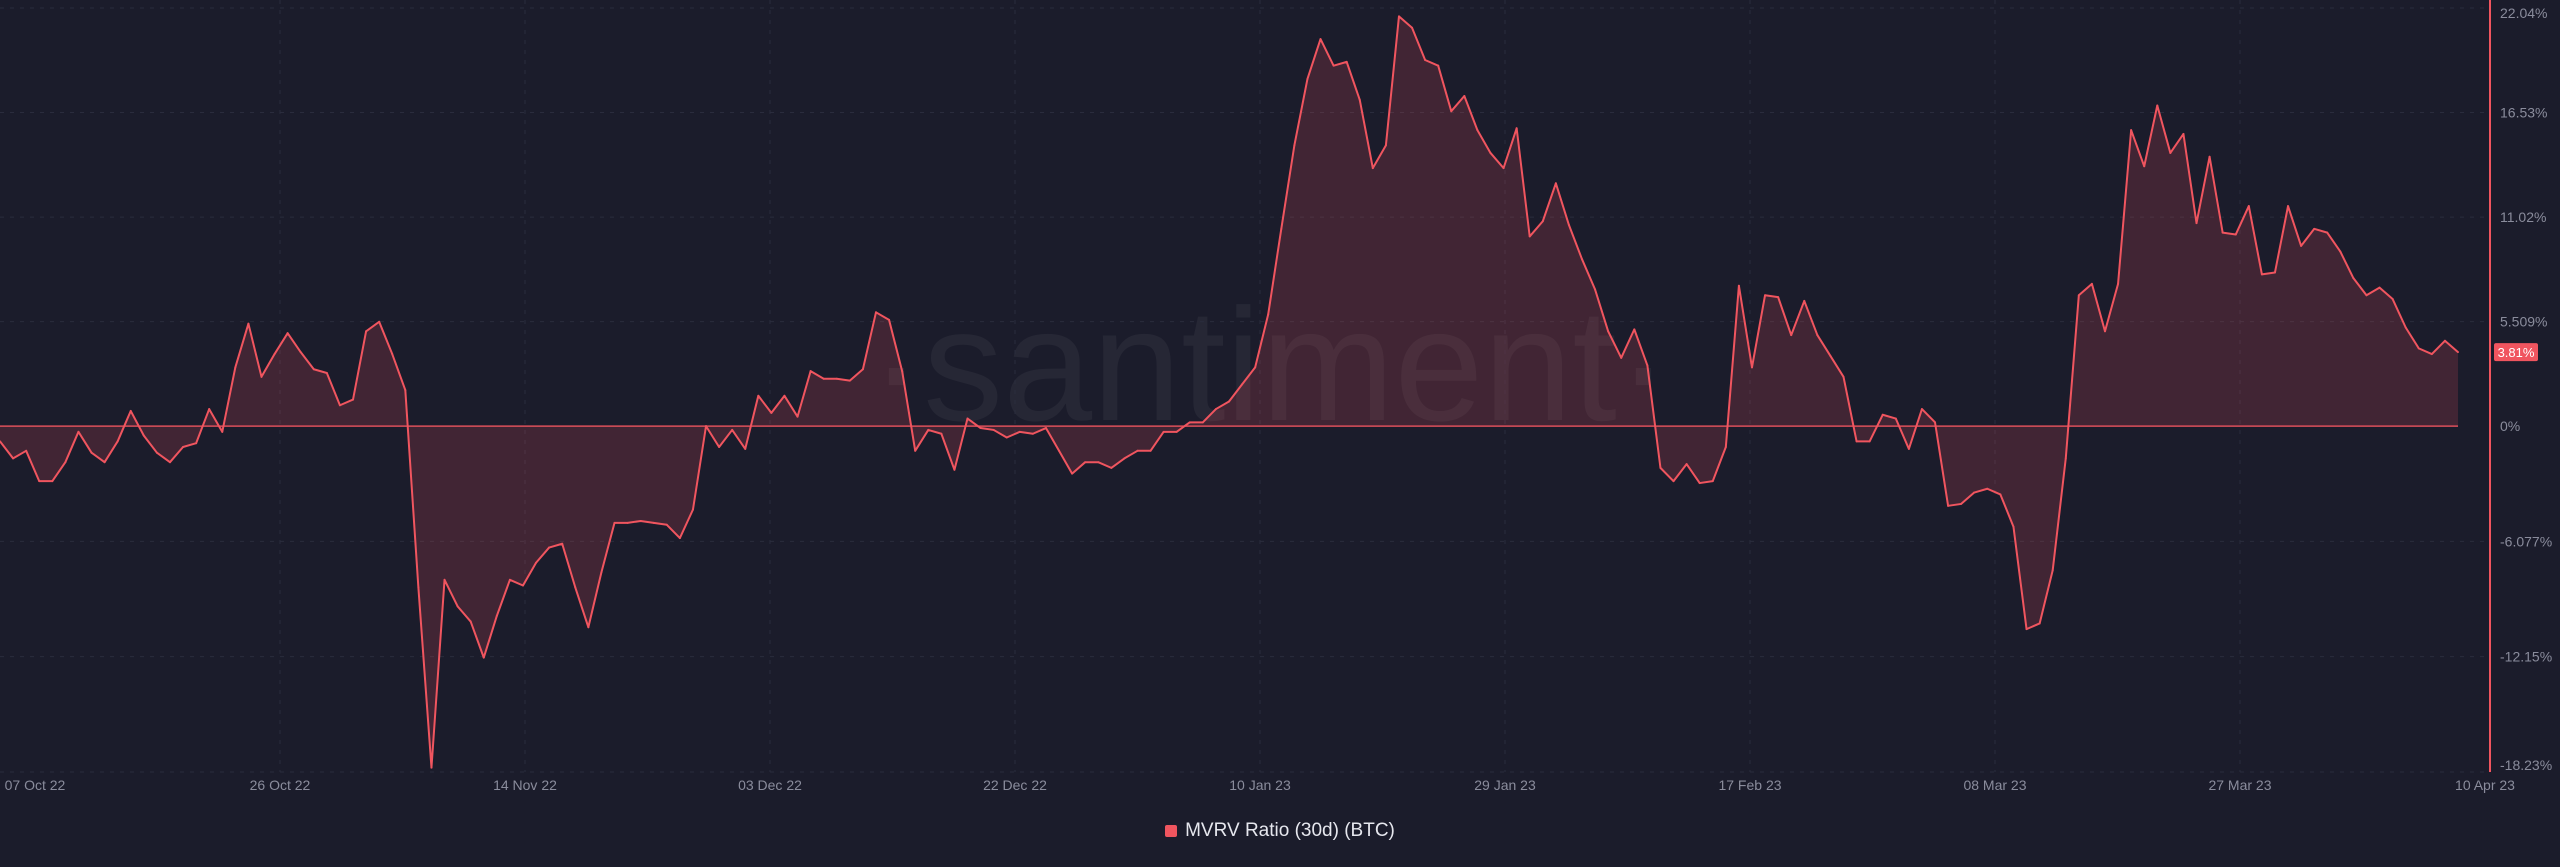  What do you see at coordinates (1505, 785) in the screenshot?
I see `x-tick-label: 29 Jan 23` at bounding box center [1505, 785].